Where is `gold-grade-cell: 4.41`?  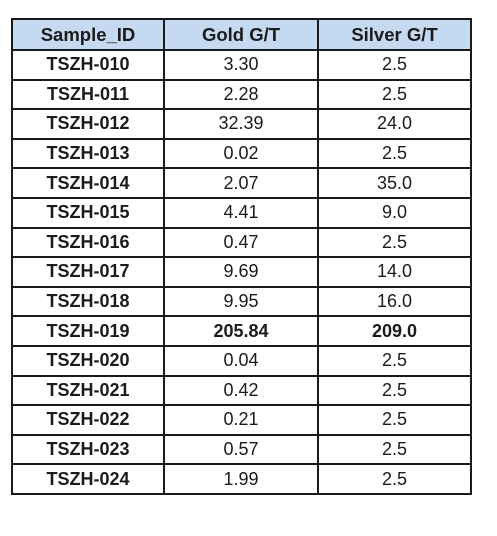 gold-grade-cell: 4.41 is located at coordinates (241, 212).